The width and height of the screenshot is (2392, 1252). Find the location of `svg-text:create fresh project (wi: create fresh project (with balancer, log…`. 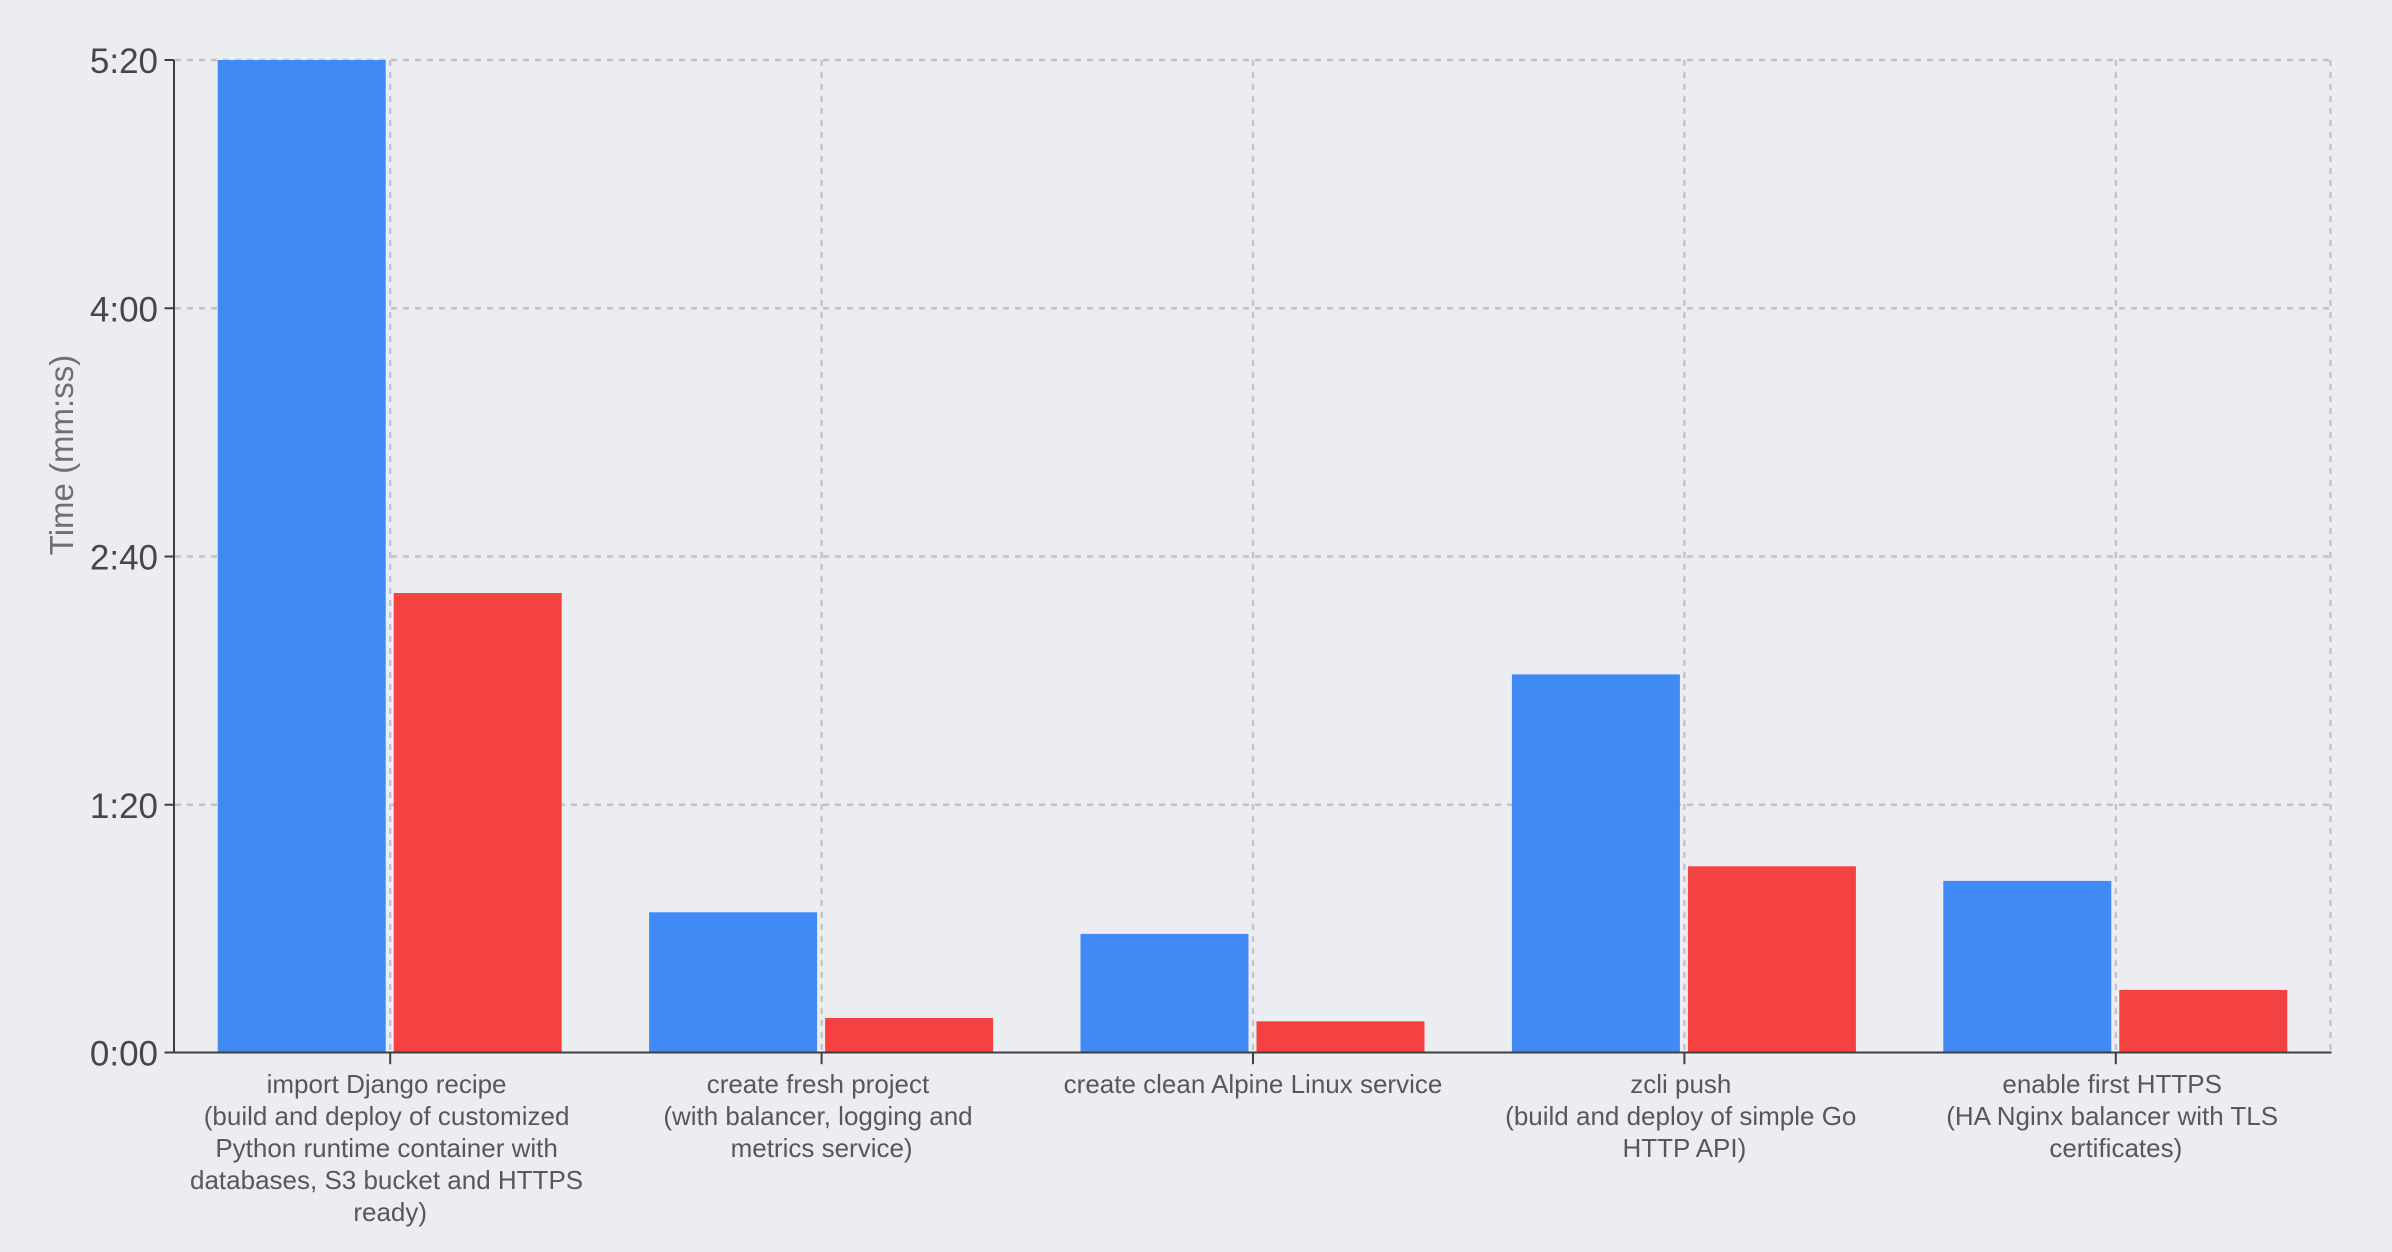

svg-text:create fresh project (wi: create fresh project (with balancer, log… is located at coordinates (821, 1116).